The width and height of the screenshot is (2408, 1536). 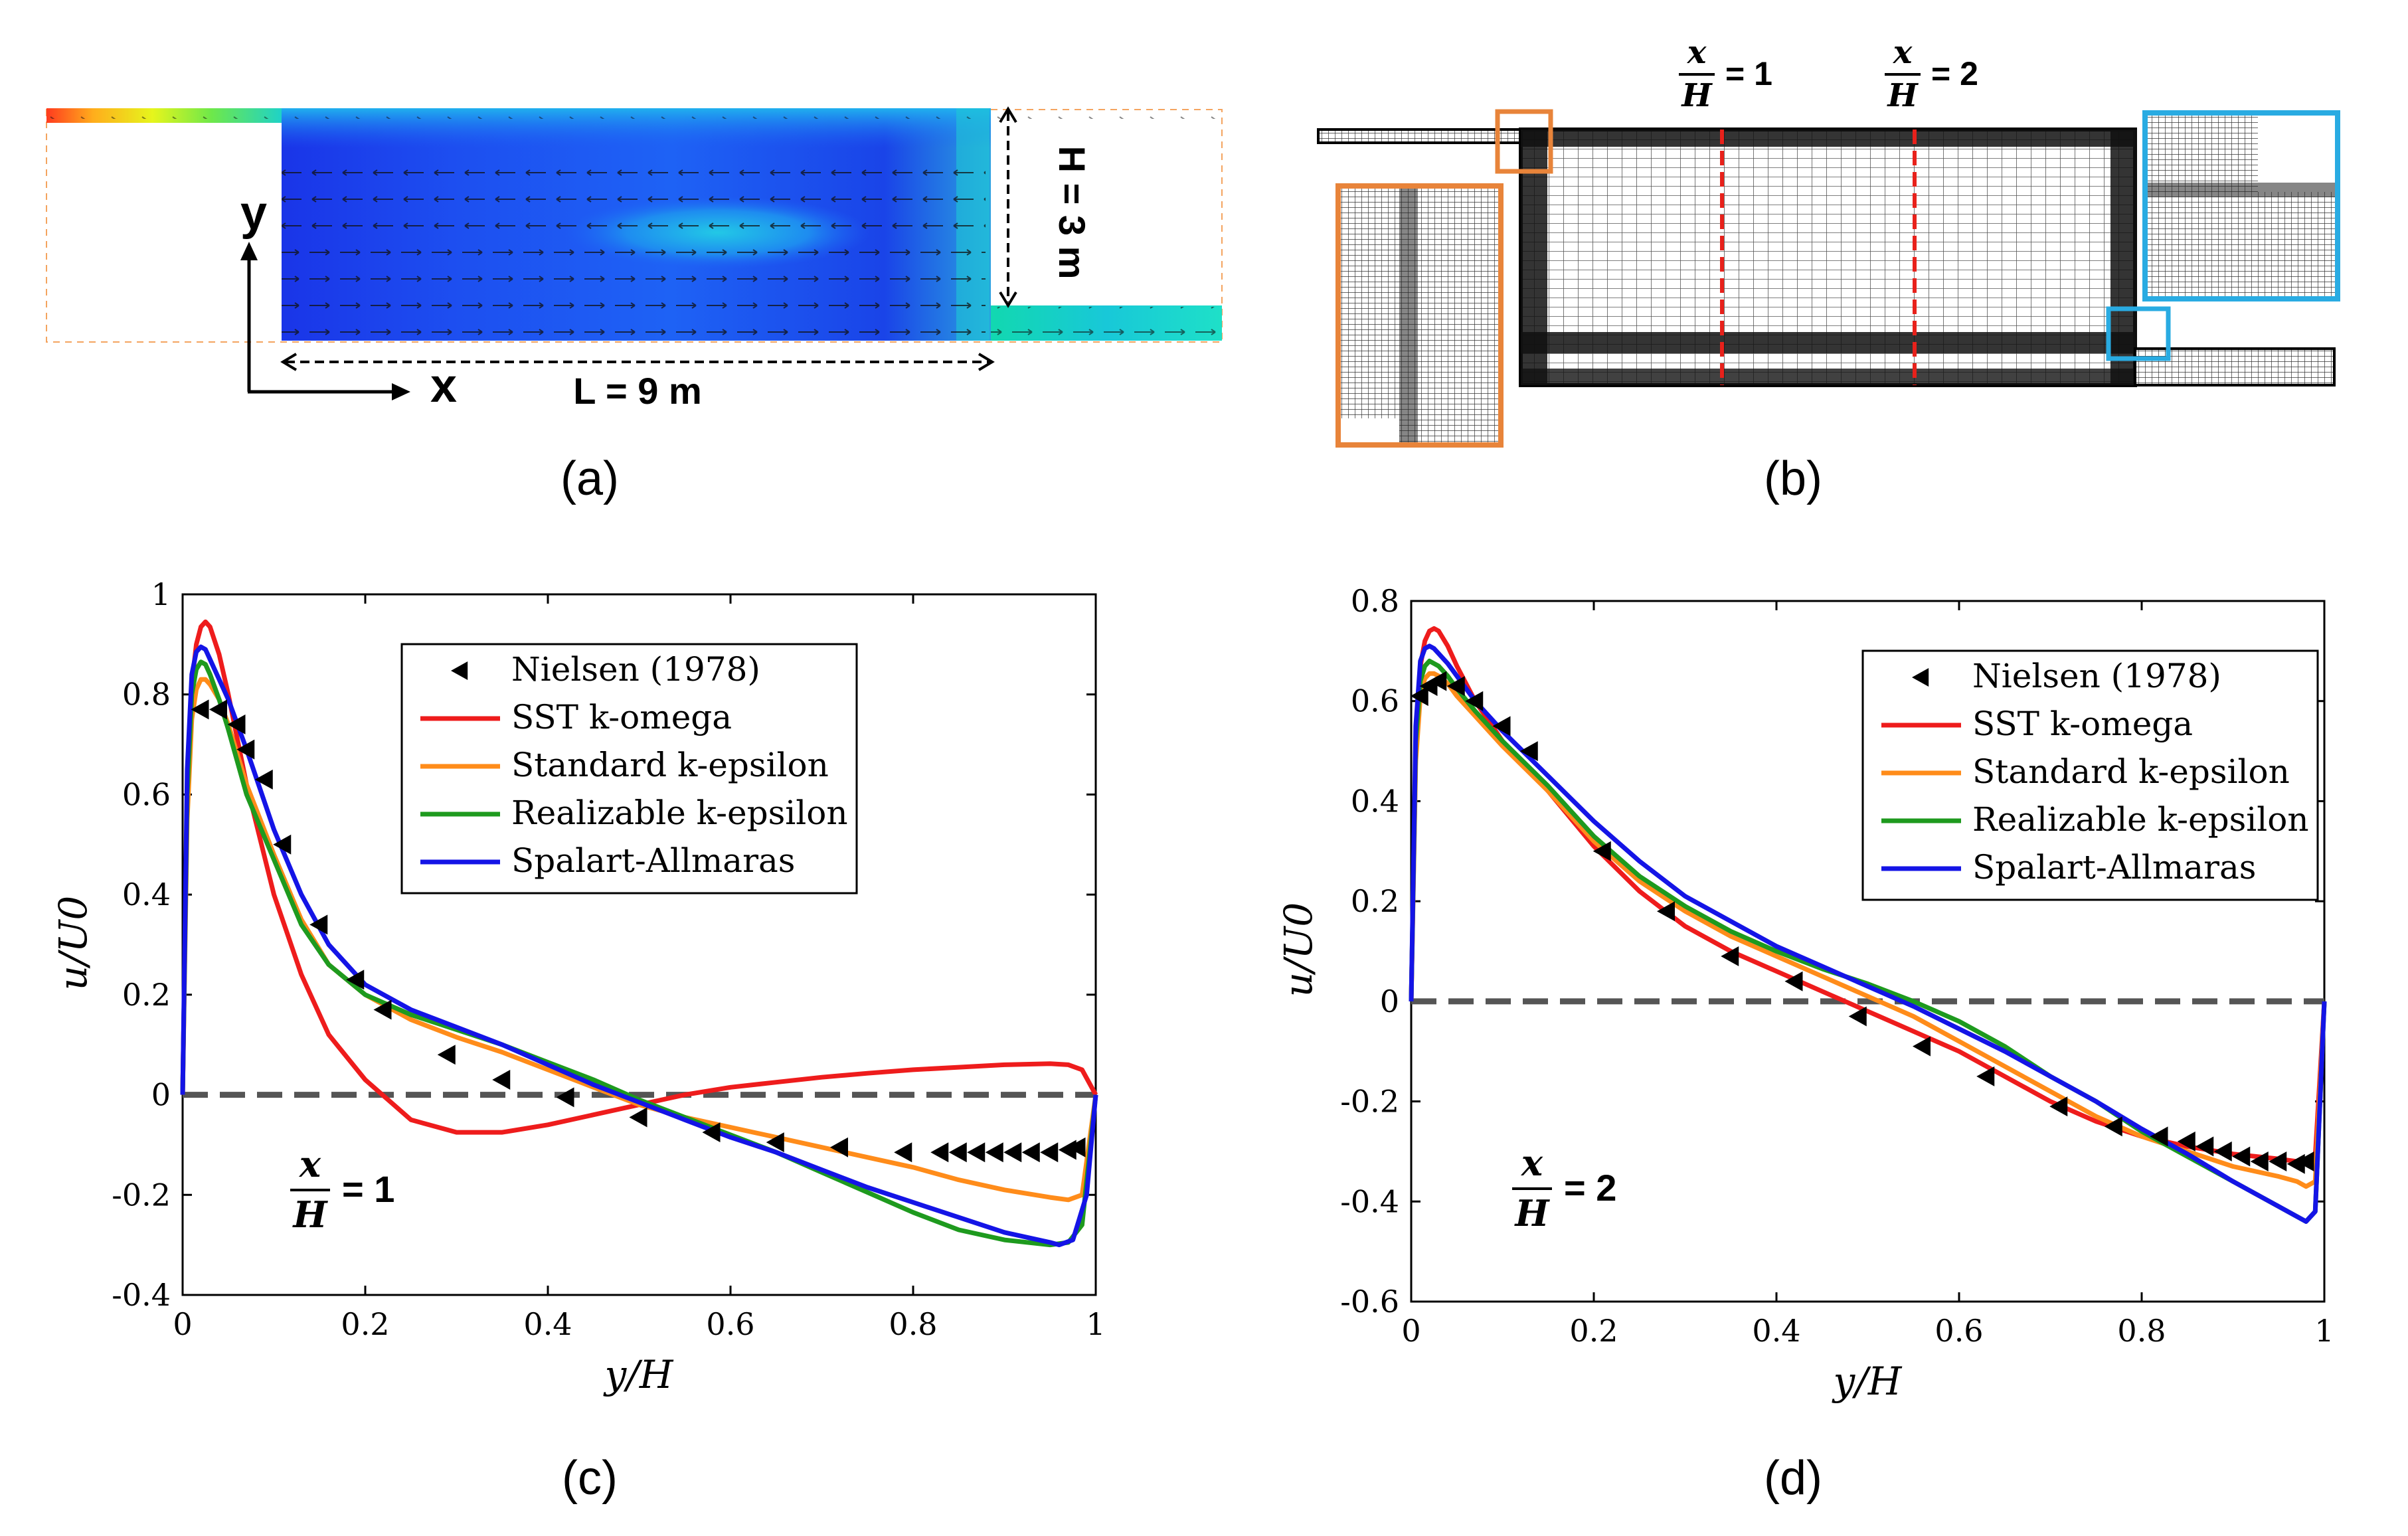 I want to click on chart-c-legend-marker, so click(x=459, y=670).